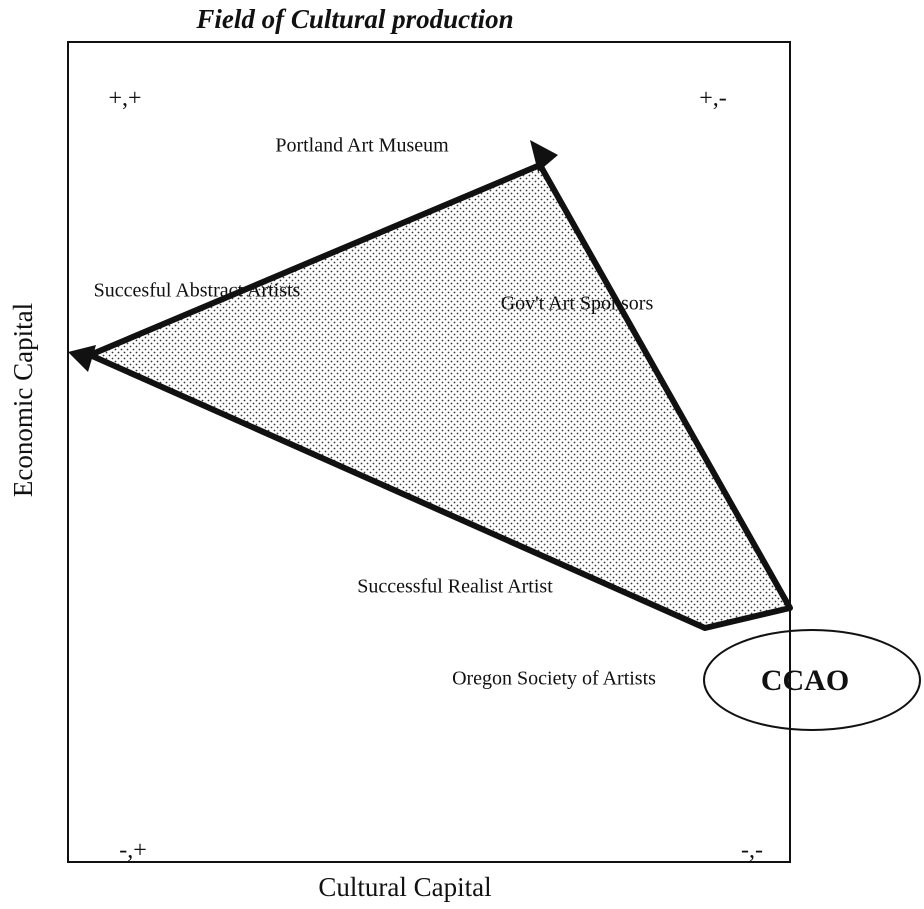 The image size is (924, 909). I want to click on node-label: Gov't Art Sponsors, so click(577, 304).